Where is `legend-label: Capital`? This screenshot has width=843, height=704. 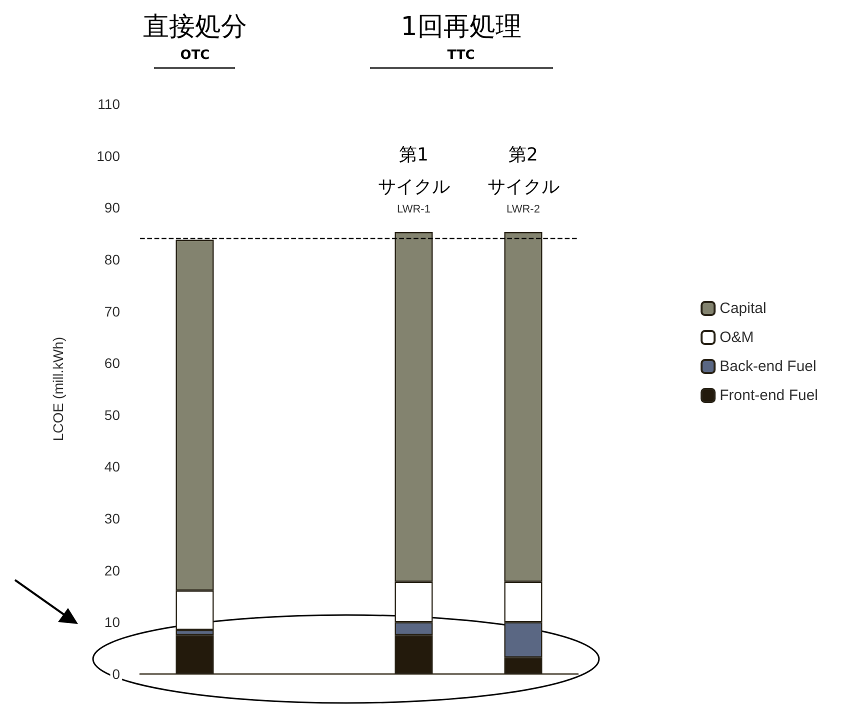
legend-label: Capital is located at coordinates (743, 308).